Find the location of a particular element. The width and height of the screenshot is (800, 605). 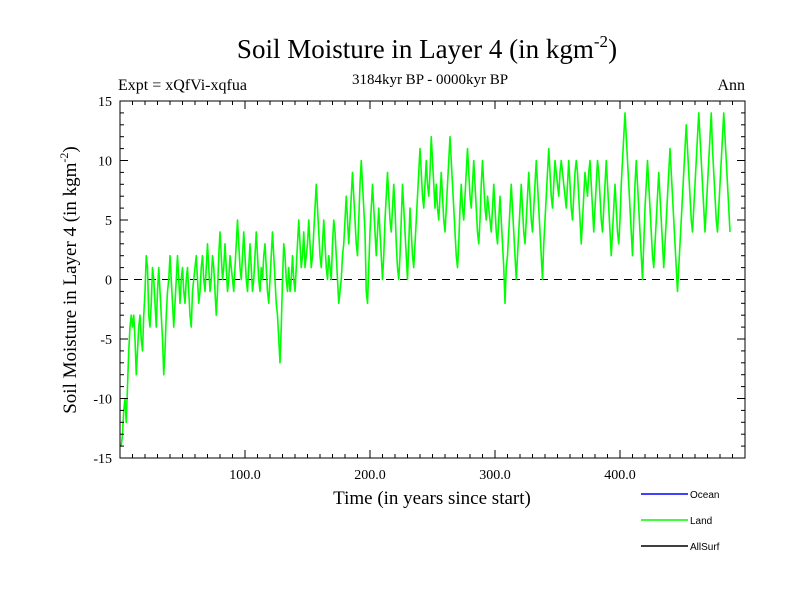

x-tick-label: 300.0 is located at coordinates (495, 475).